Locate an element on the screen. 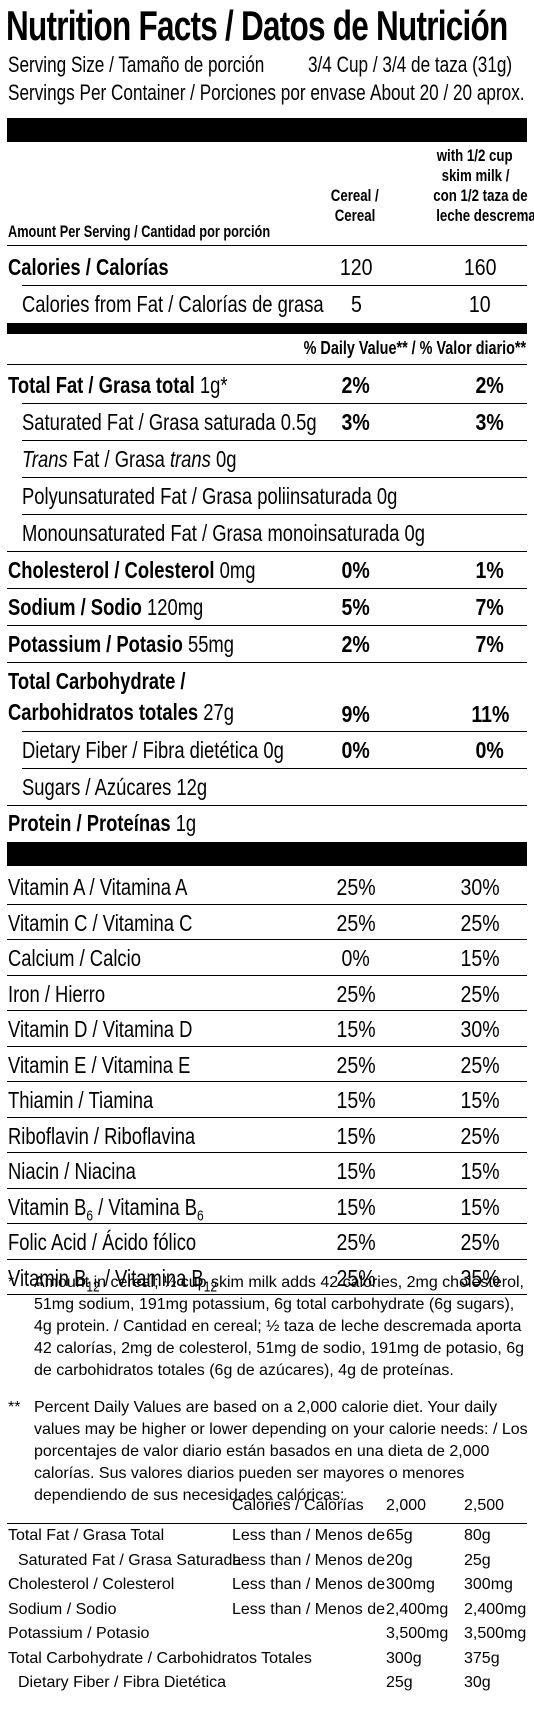 Image resolution: width=534 pixels, height=1713 pixels. dv-row-2500: 300mg is located at coordinates (488, 1584).